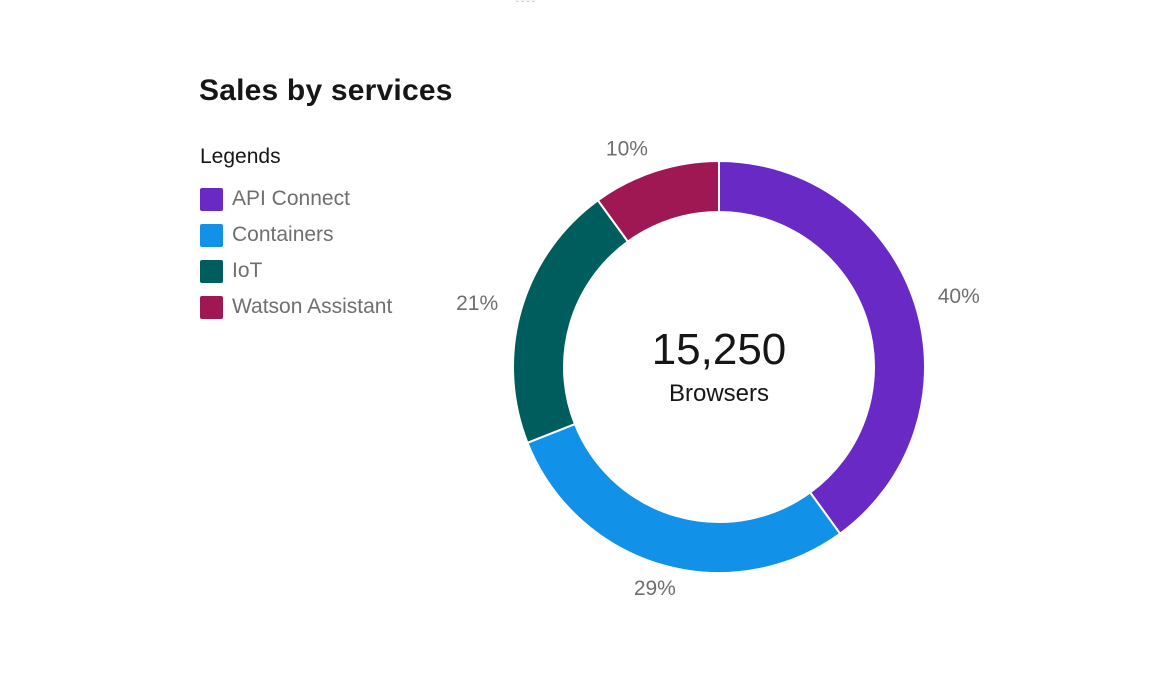  Describe the element at coordinates (527, 5) in the screenshot. I see `drag-handle-icon: ˘˘˘˘` at that location.